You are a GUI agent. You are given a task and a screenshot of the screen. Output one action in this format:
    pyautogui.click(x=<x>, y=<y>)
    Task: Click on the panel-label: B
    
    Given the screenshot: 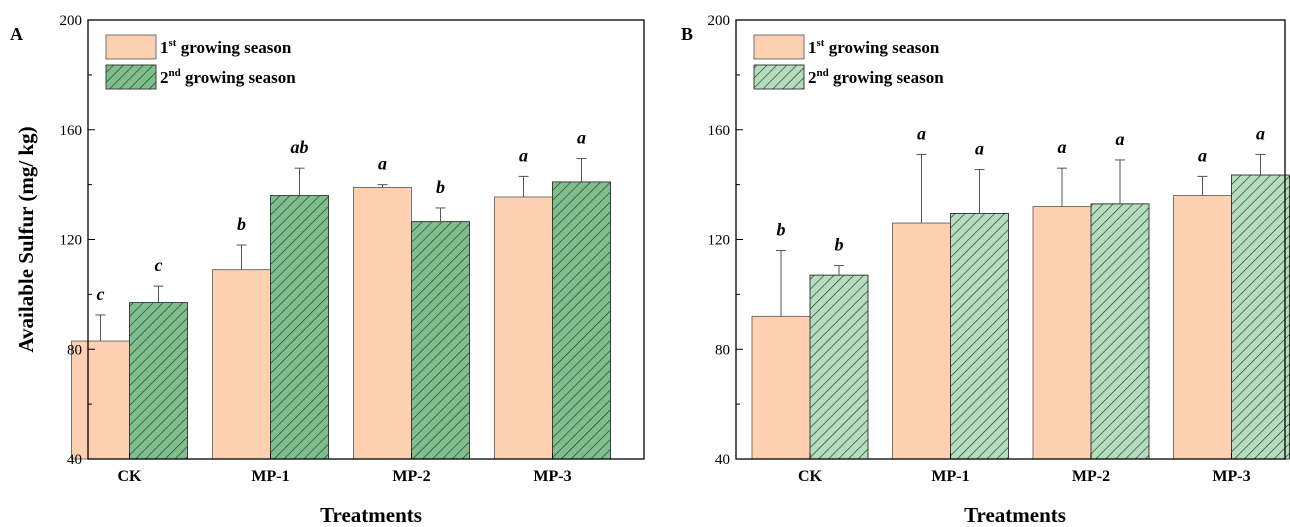 What is the action you would take?
    pyautogui.click(x=687, y=34)
    